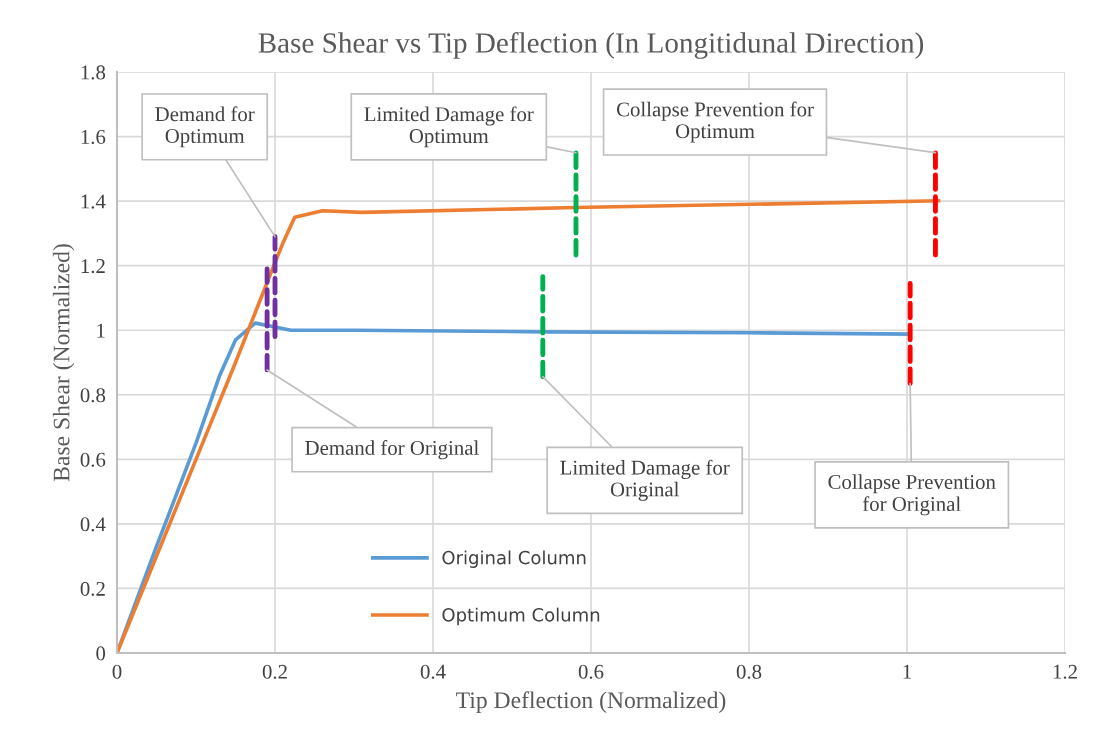 The width and height of the screenshot is (1094, 740). Describe the element at coordinates (715, 122) in the screenshot. I see `annotation: Collapse Prevention for Optimum` at that location.